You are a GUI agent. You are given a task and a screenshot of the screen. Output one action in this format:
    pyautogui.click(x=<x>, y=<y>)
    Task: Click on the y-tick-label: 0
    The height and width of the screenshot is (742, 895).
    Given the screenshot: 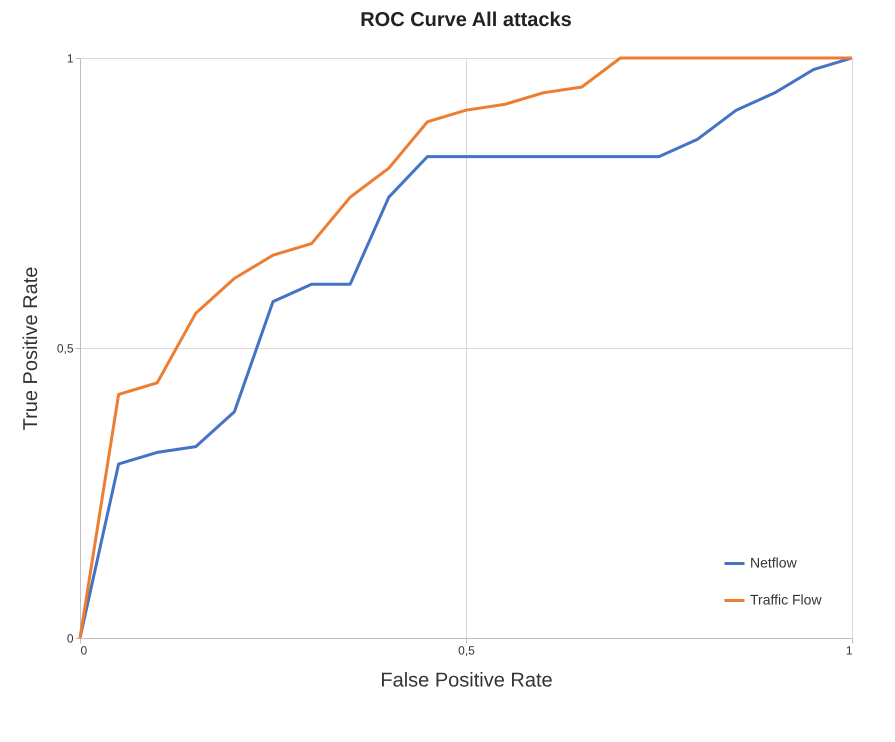 What is the action you would take?
    pyautogui.click(x=70, y=639)
    